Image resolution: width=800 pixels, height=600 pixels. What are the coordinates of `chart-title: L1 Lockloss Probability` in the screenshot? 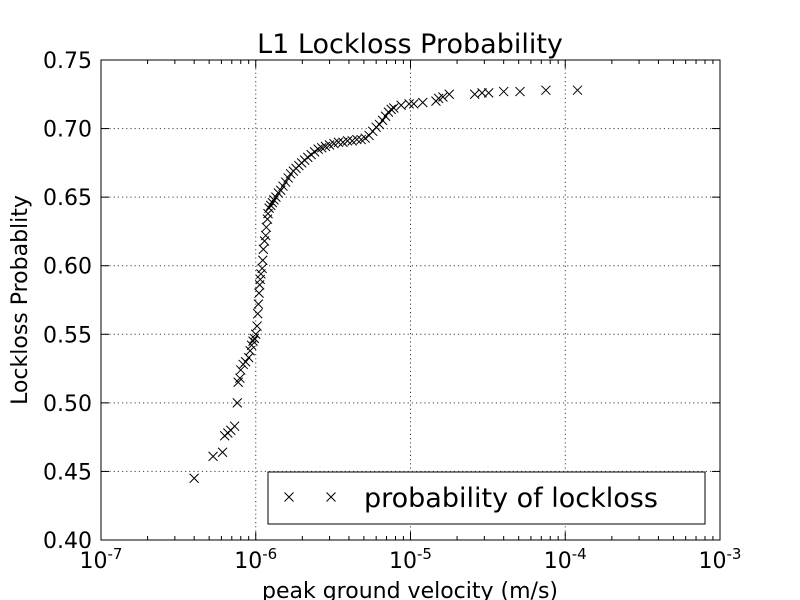 It's located at (410, 44).